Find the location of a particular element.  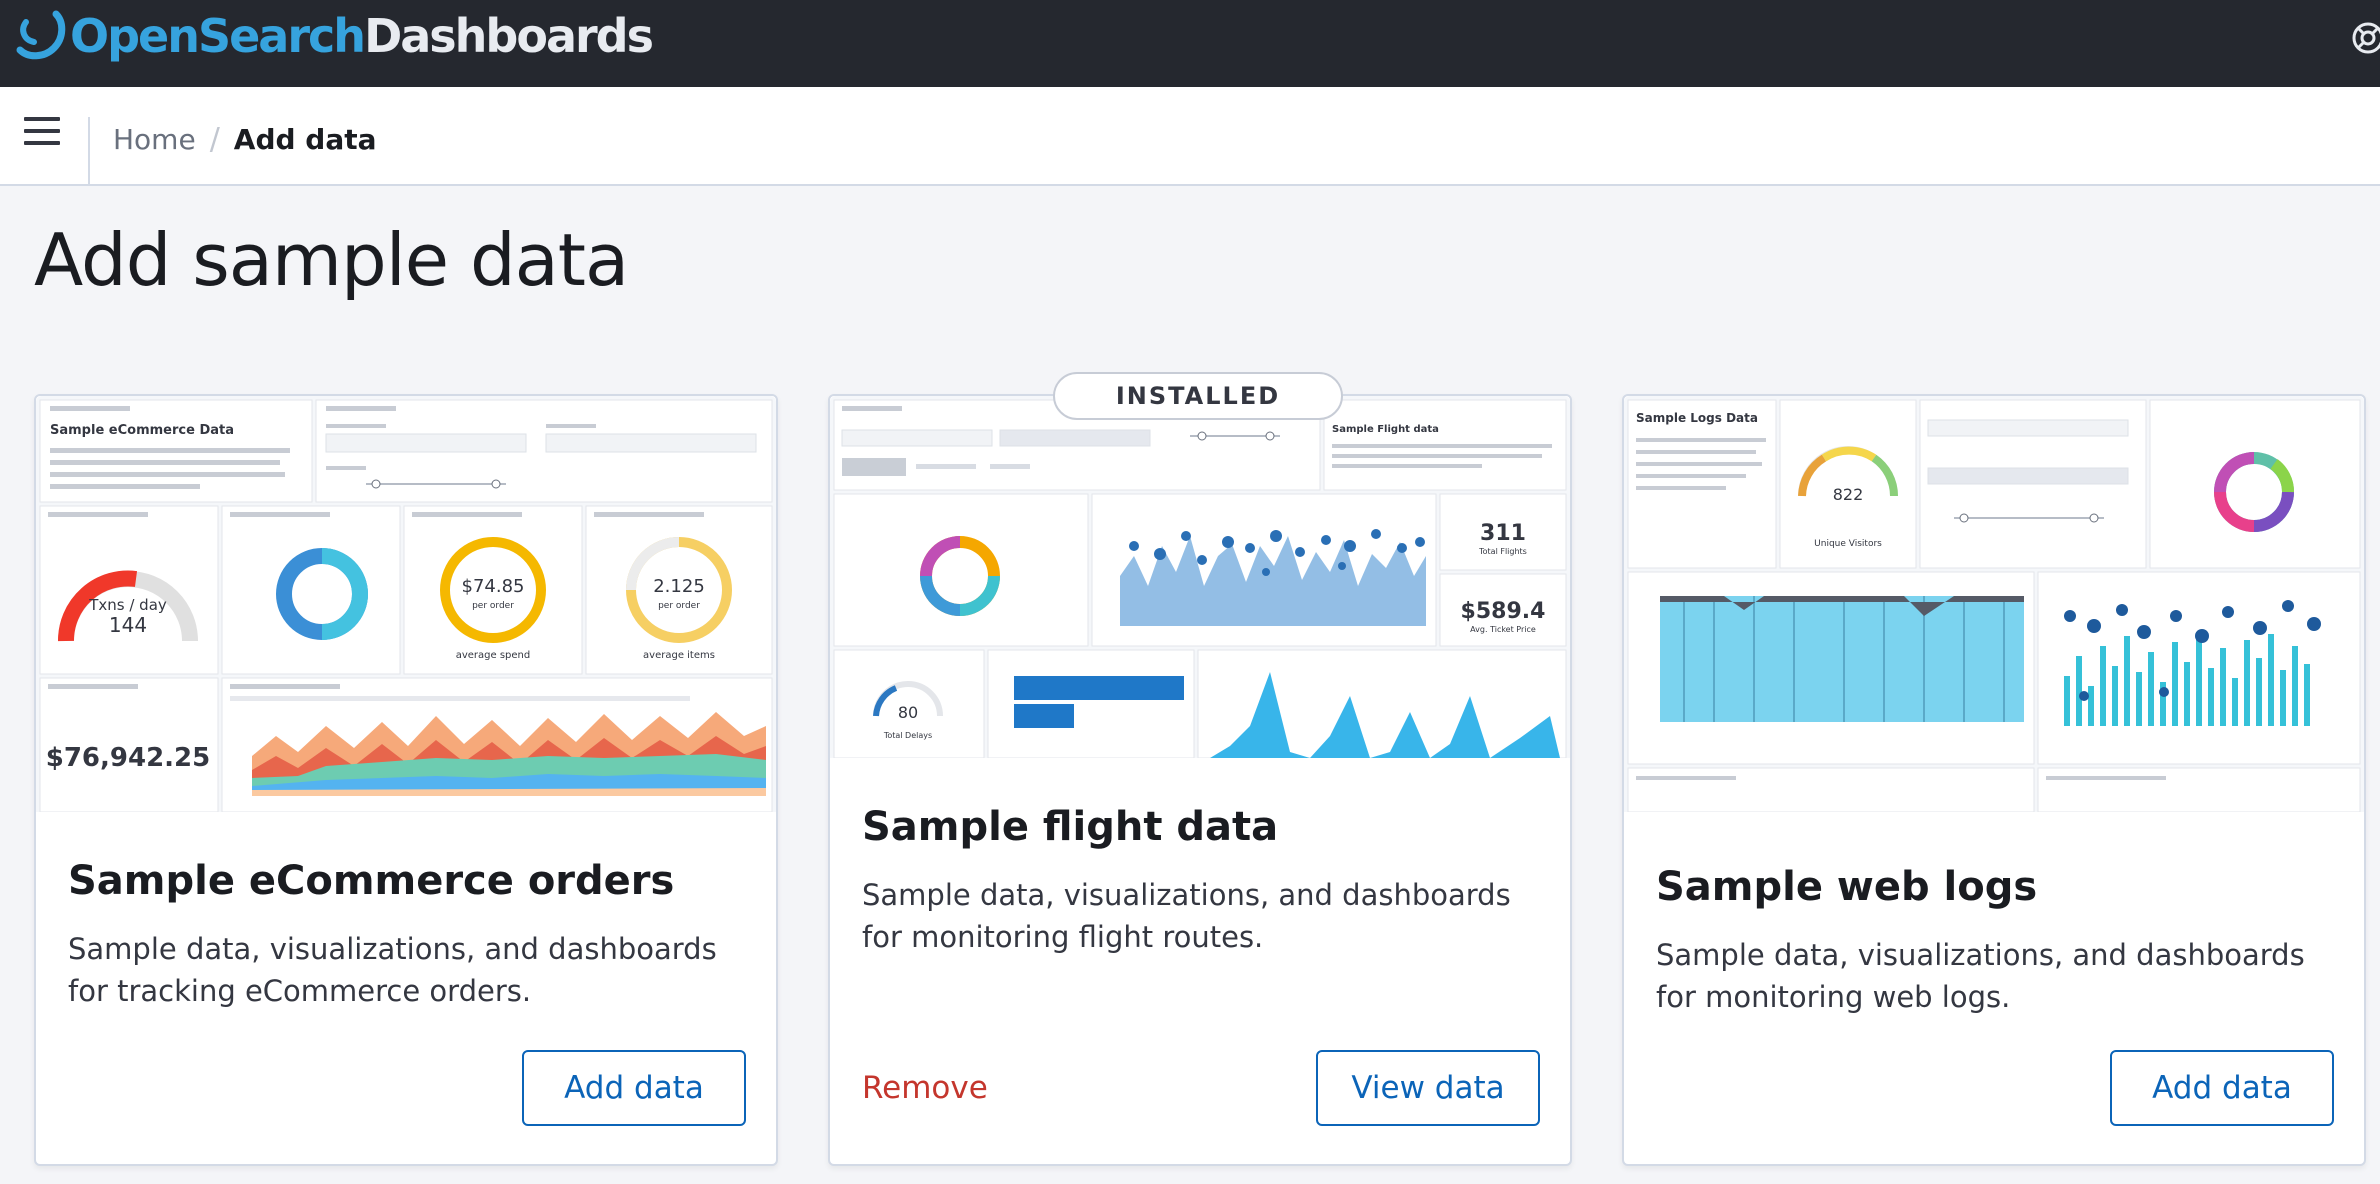

card-title: Sample eCommerce orders is located at coordinates (371, 881).